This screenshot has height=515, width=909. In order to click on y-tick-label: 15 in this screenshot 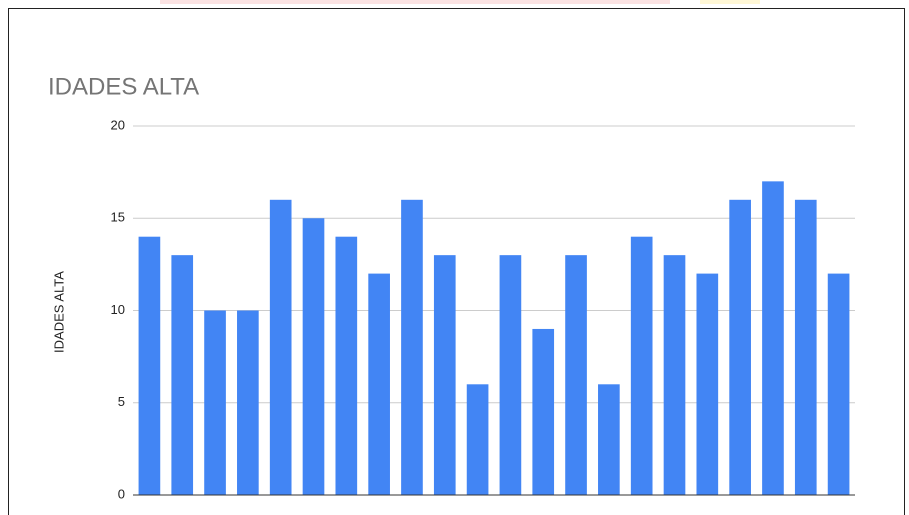, I will do `click(118, 217)`.